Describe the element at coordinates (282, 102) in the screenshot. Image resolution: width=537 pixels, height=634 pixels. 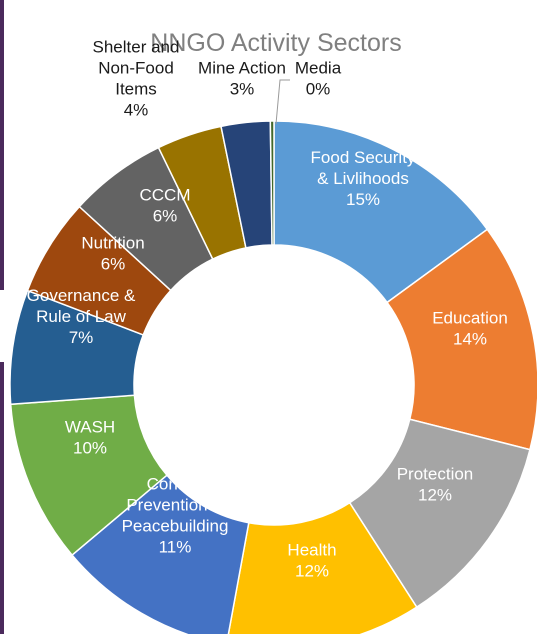
I see `leader-line-media` at that location.